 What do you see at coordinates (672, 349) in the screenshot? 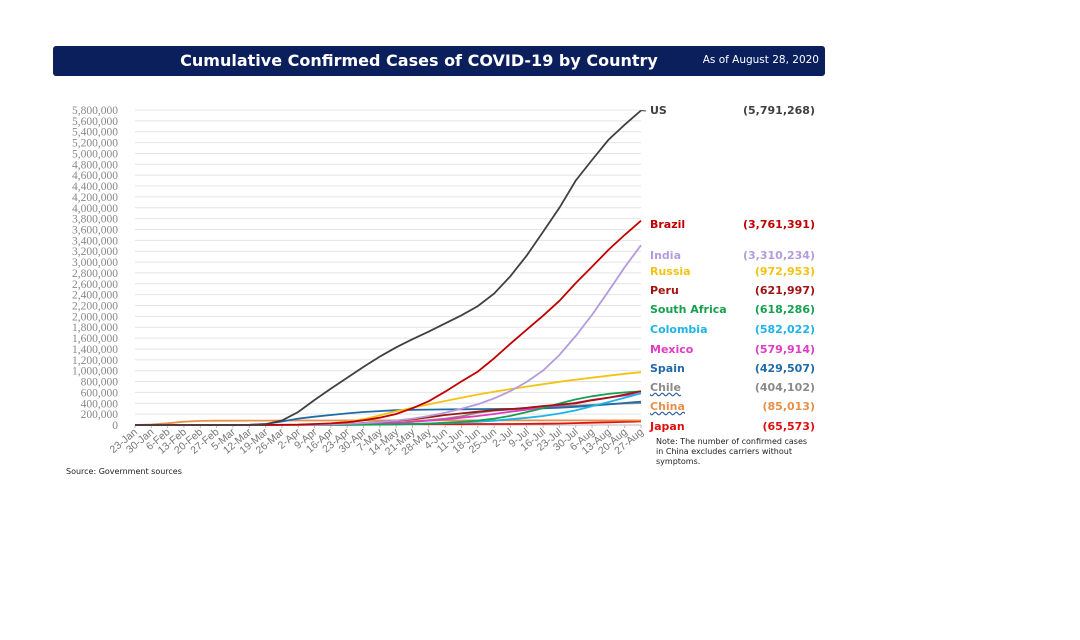
I see `legend-label-mexico: Mexico` at bounding box center [672, 349].